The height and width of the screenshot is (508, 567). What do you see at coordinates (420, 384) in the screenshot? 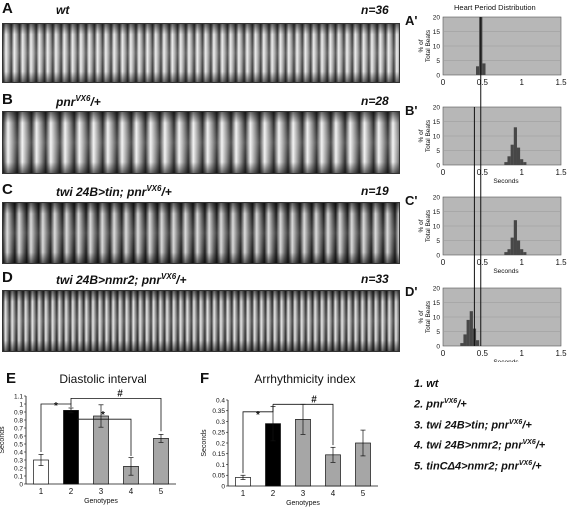
I see `legend-number: 1.` at bounding box center [420, 384].